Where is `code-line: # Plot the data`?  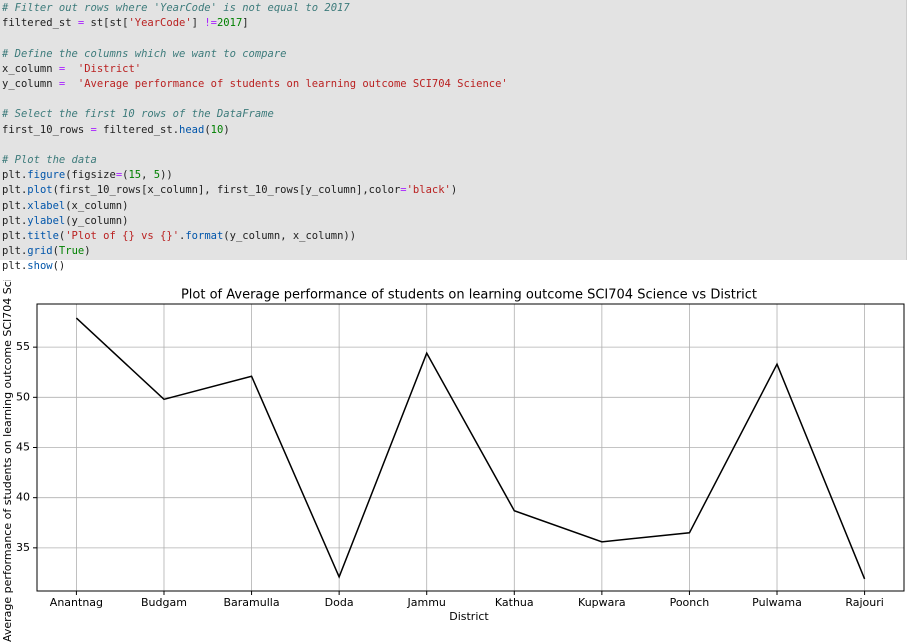 code-line: # Plot the data is located at coordinates (49, 160).